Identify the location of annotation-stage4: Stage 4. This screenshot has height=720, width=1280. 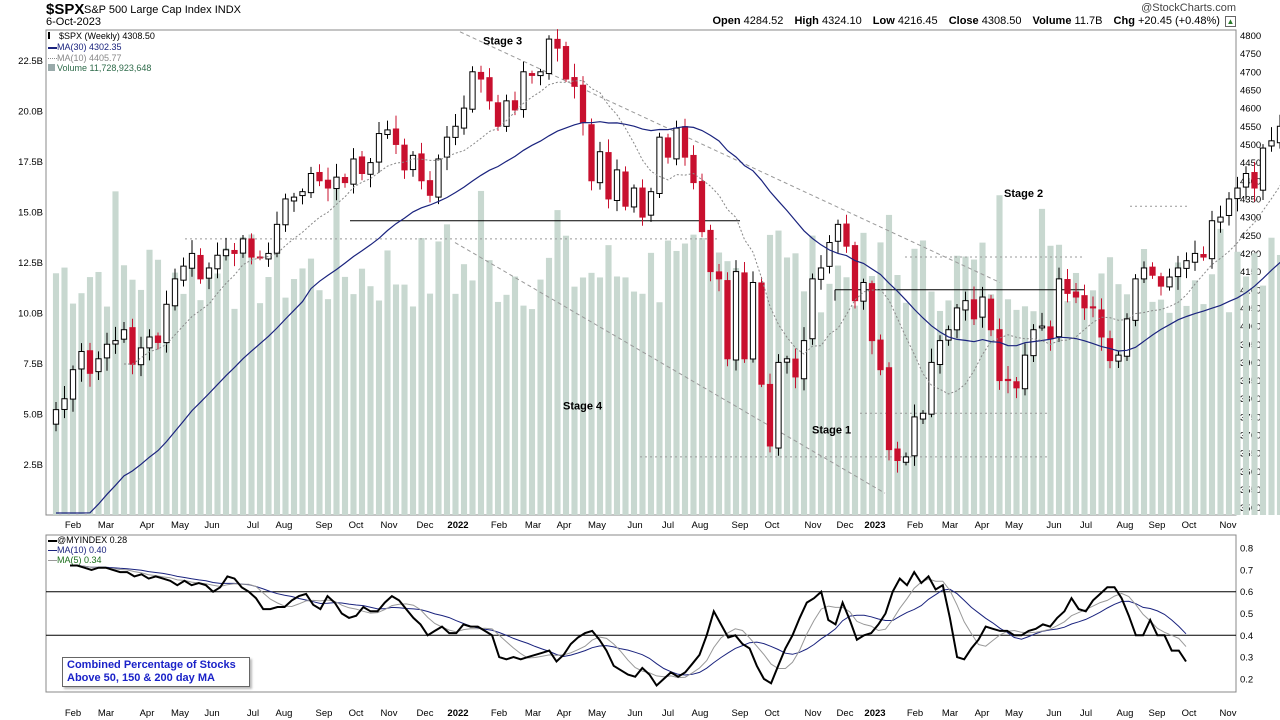
(583, 407).